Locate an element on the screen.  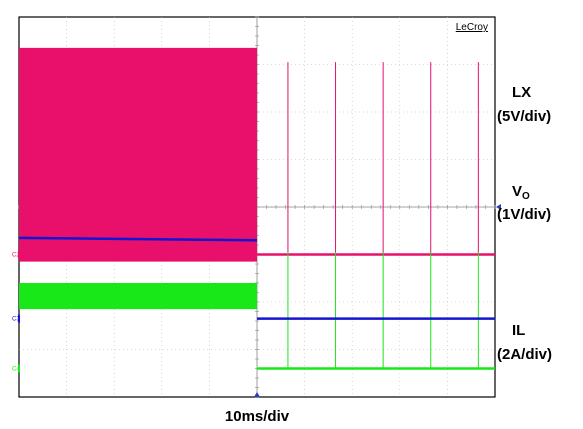
trigger-position-marker is located at coordinates (257, 394).